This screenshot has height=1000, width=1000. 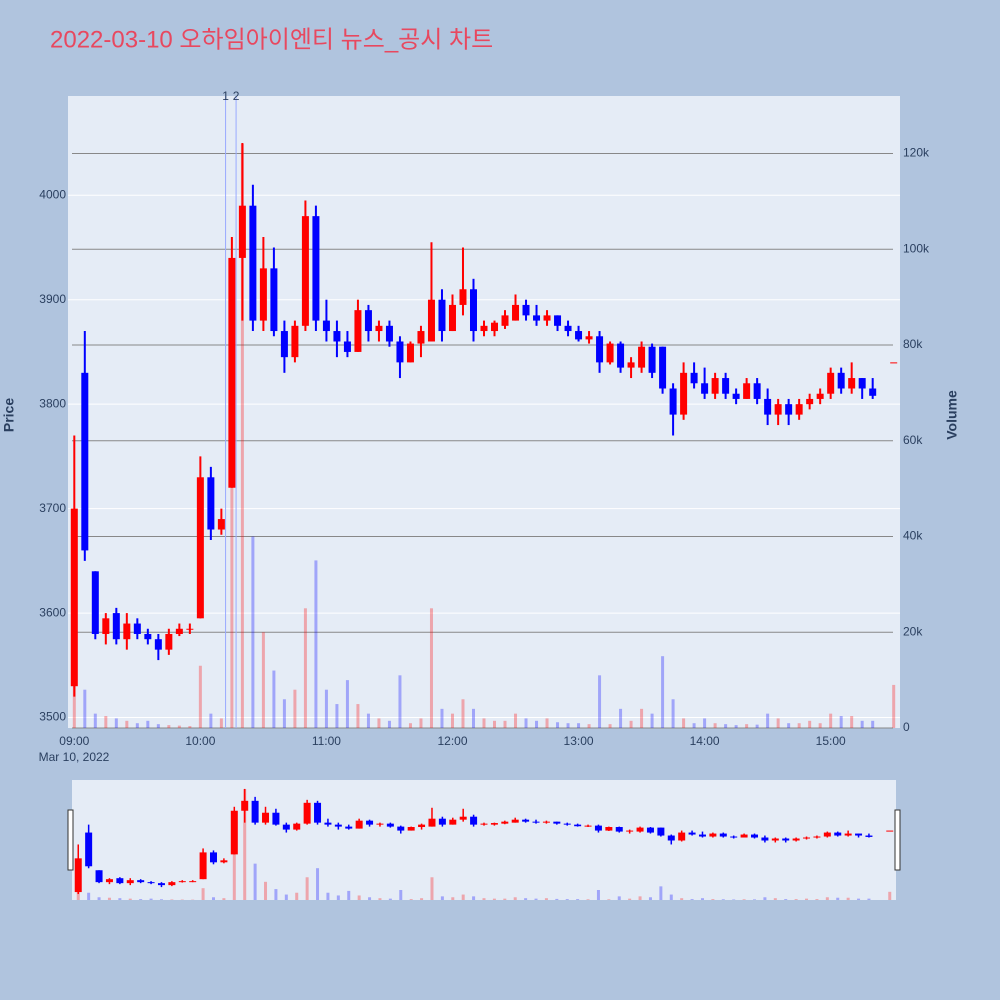 I want to click on x-tick-label: 13:00, so click(x=579, y=741).